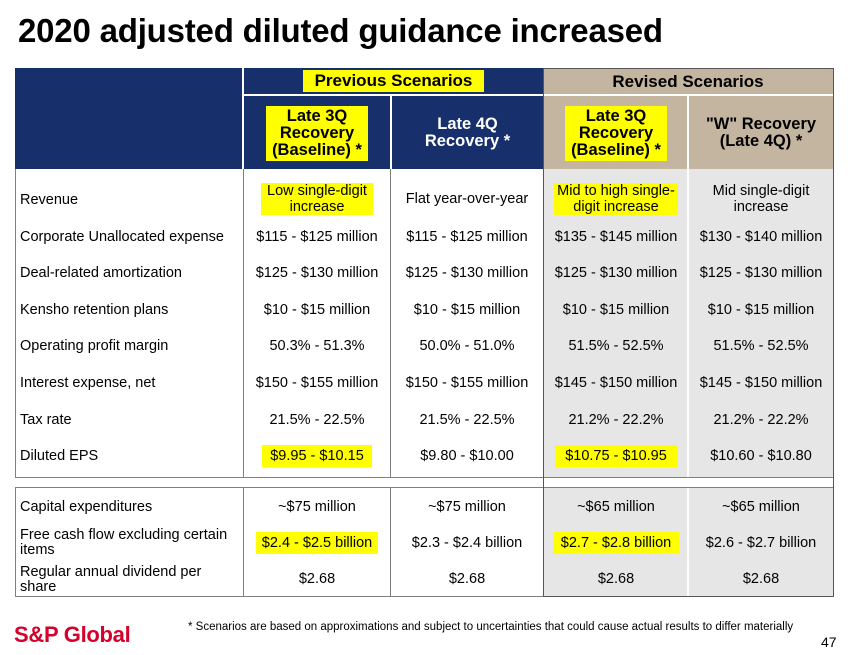 This screenshot has width=862, height=655. Describe the element at coordinates (94, 310) in the screenshot. I see `row-label: Kensho retention plans` at that location.